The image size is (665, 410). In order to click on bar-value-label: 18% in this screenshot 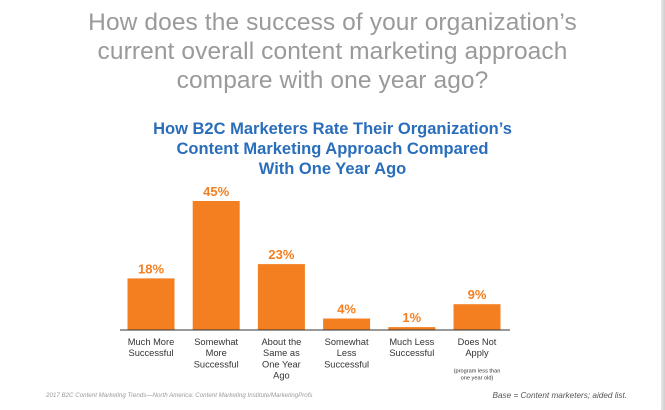, I will do `click(151, 268)`.